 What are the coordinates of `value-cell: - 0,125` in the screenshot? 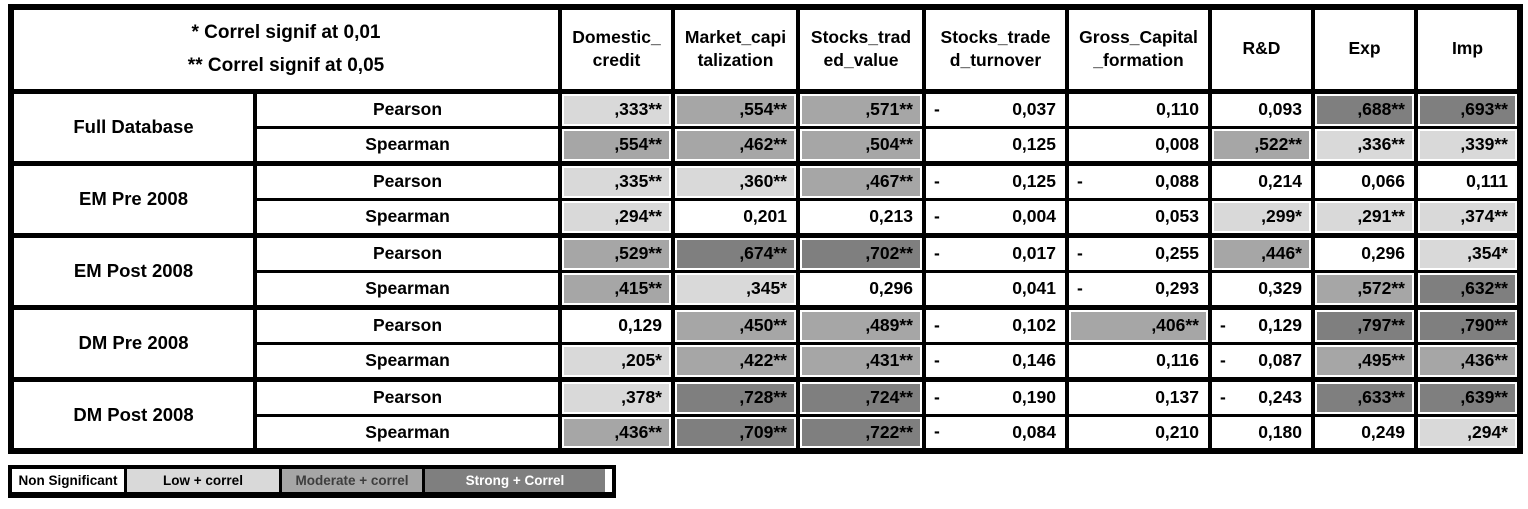 It's located at (995, 180).